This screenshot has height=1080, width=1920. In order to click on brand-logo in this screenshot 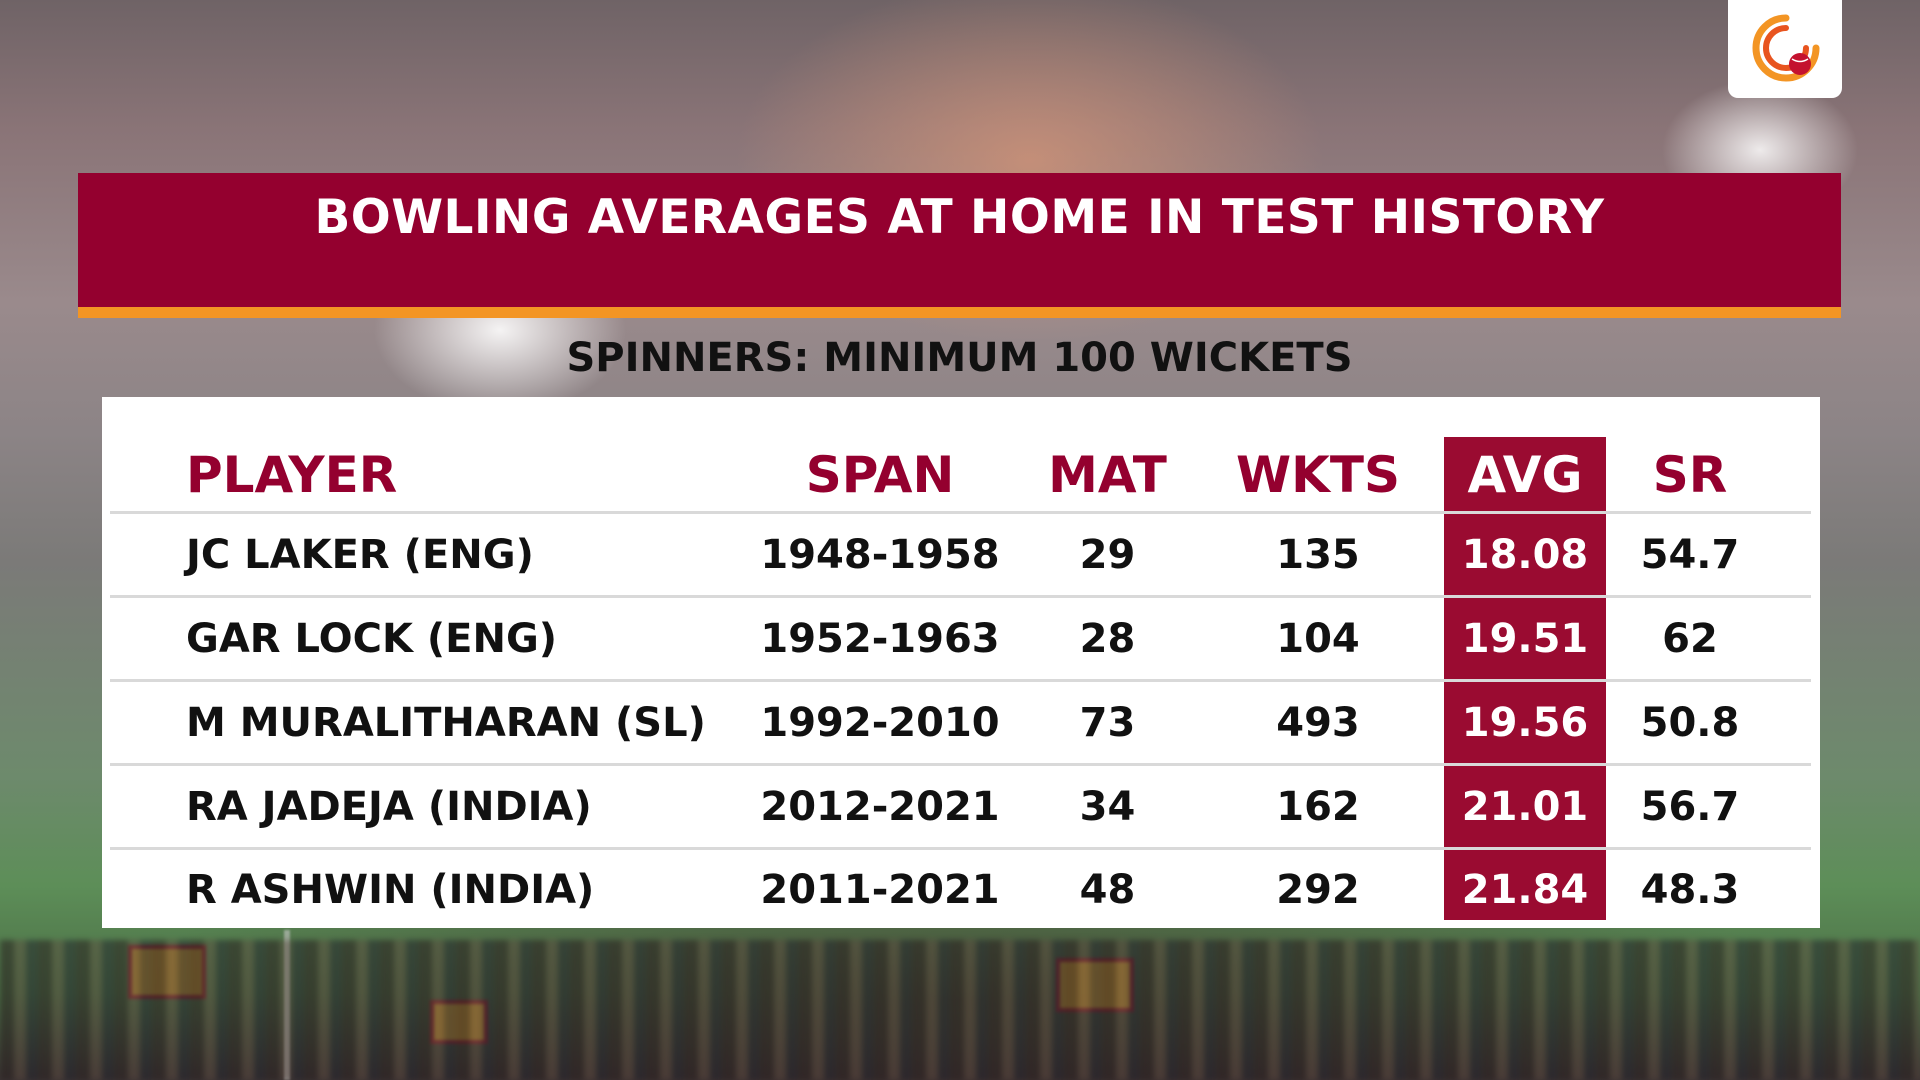, I will do `click(1785, 49)`.